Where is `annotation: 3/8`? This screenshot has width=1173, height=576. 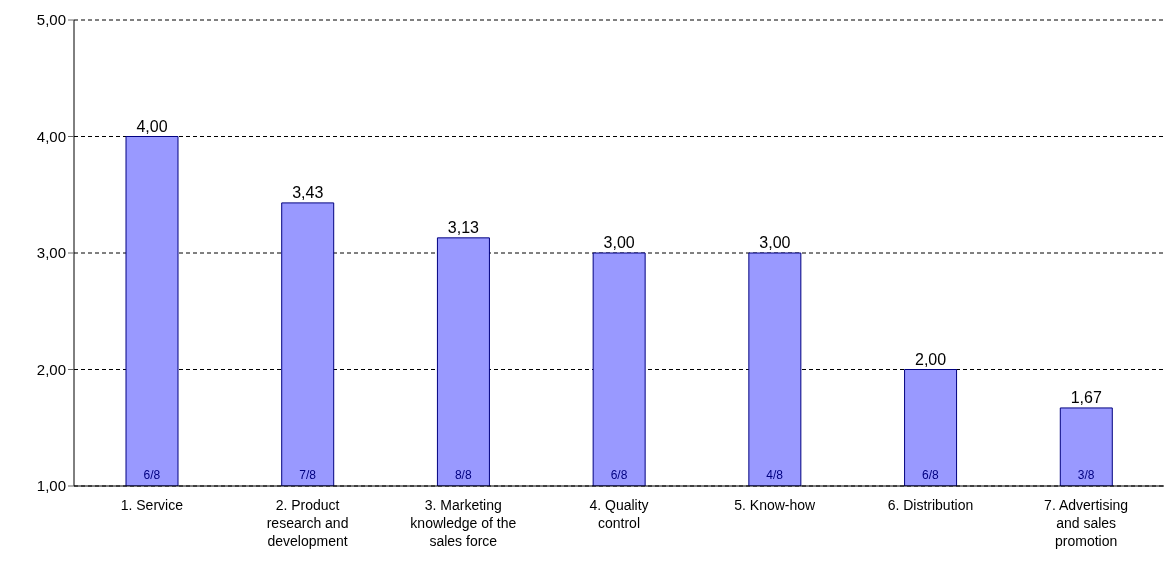
annotation: 3/8 is located at coordinates (1086, 474).